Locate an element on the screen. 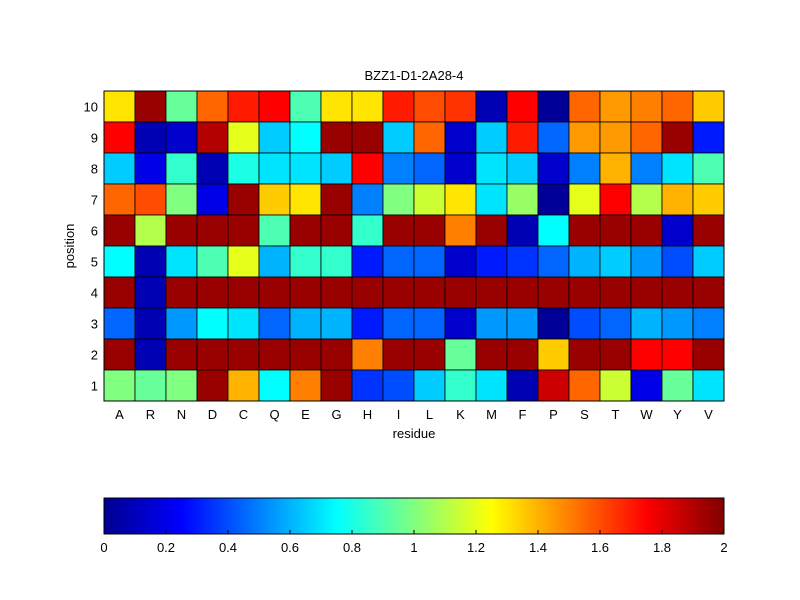  heatmap-cell-10-N is located at coordinates (181, 106).